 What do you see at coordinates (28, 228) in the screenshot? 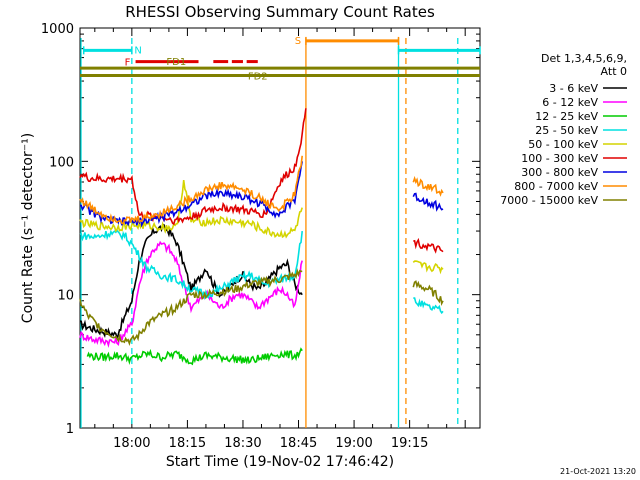
I see `y-axis-label: Count Rate (s⁻¹ detector⁻¹)` at bounding box center [28, 228].